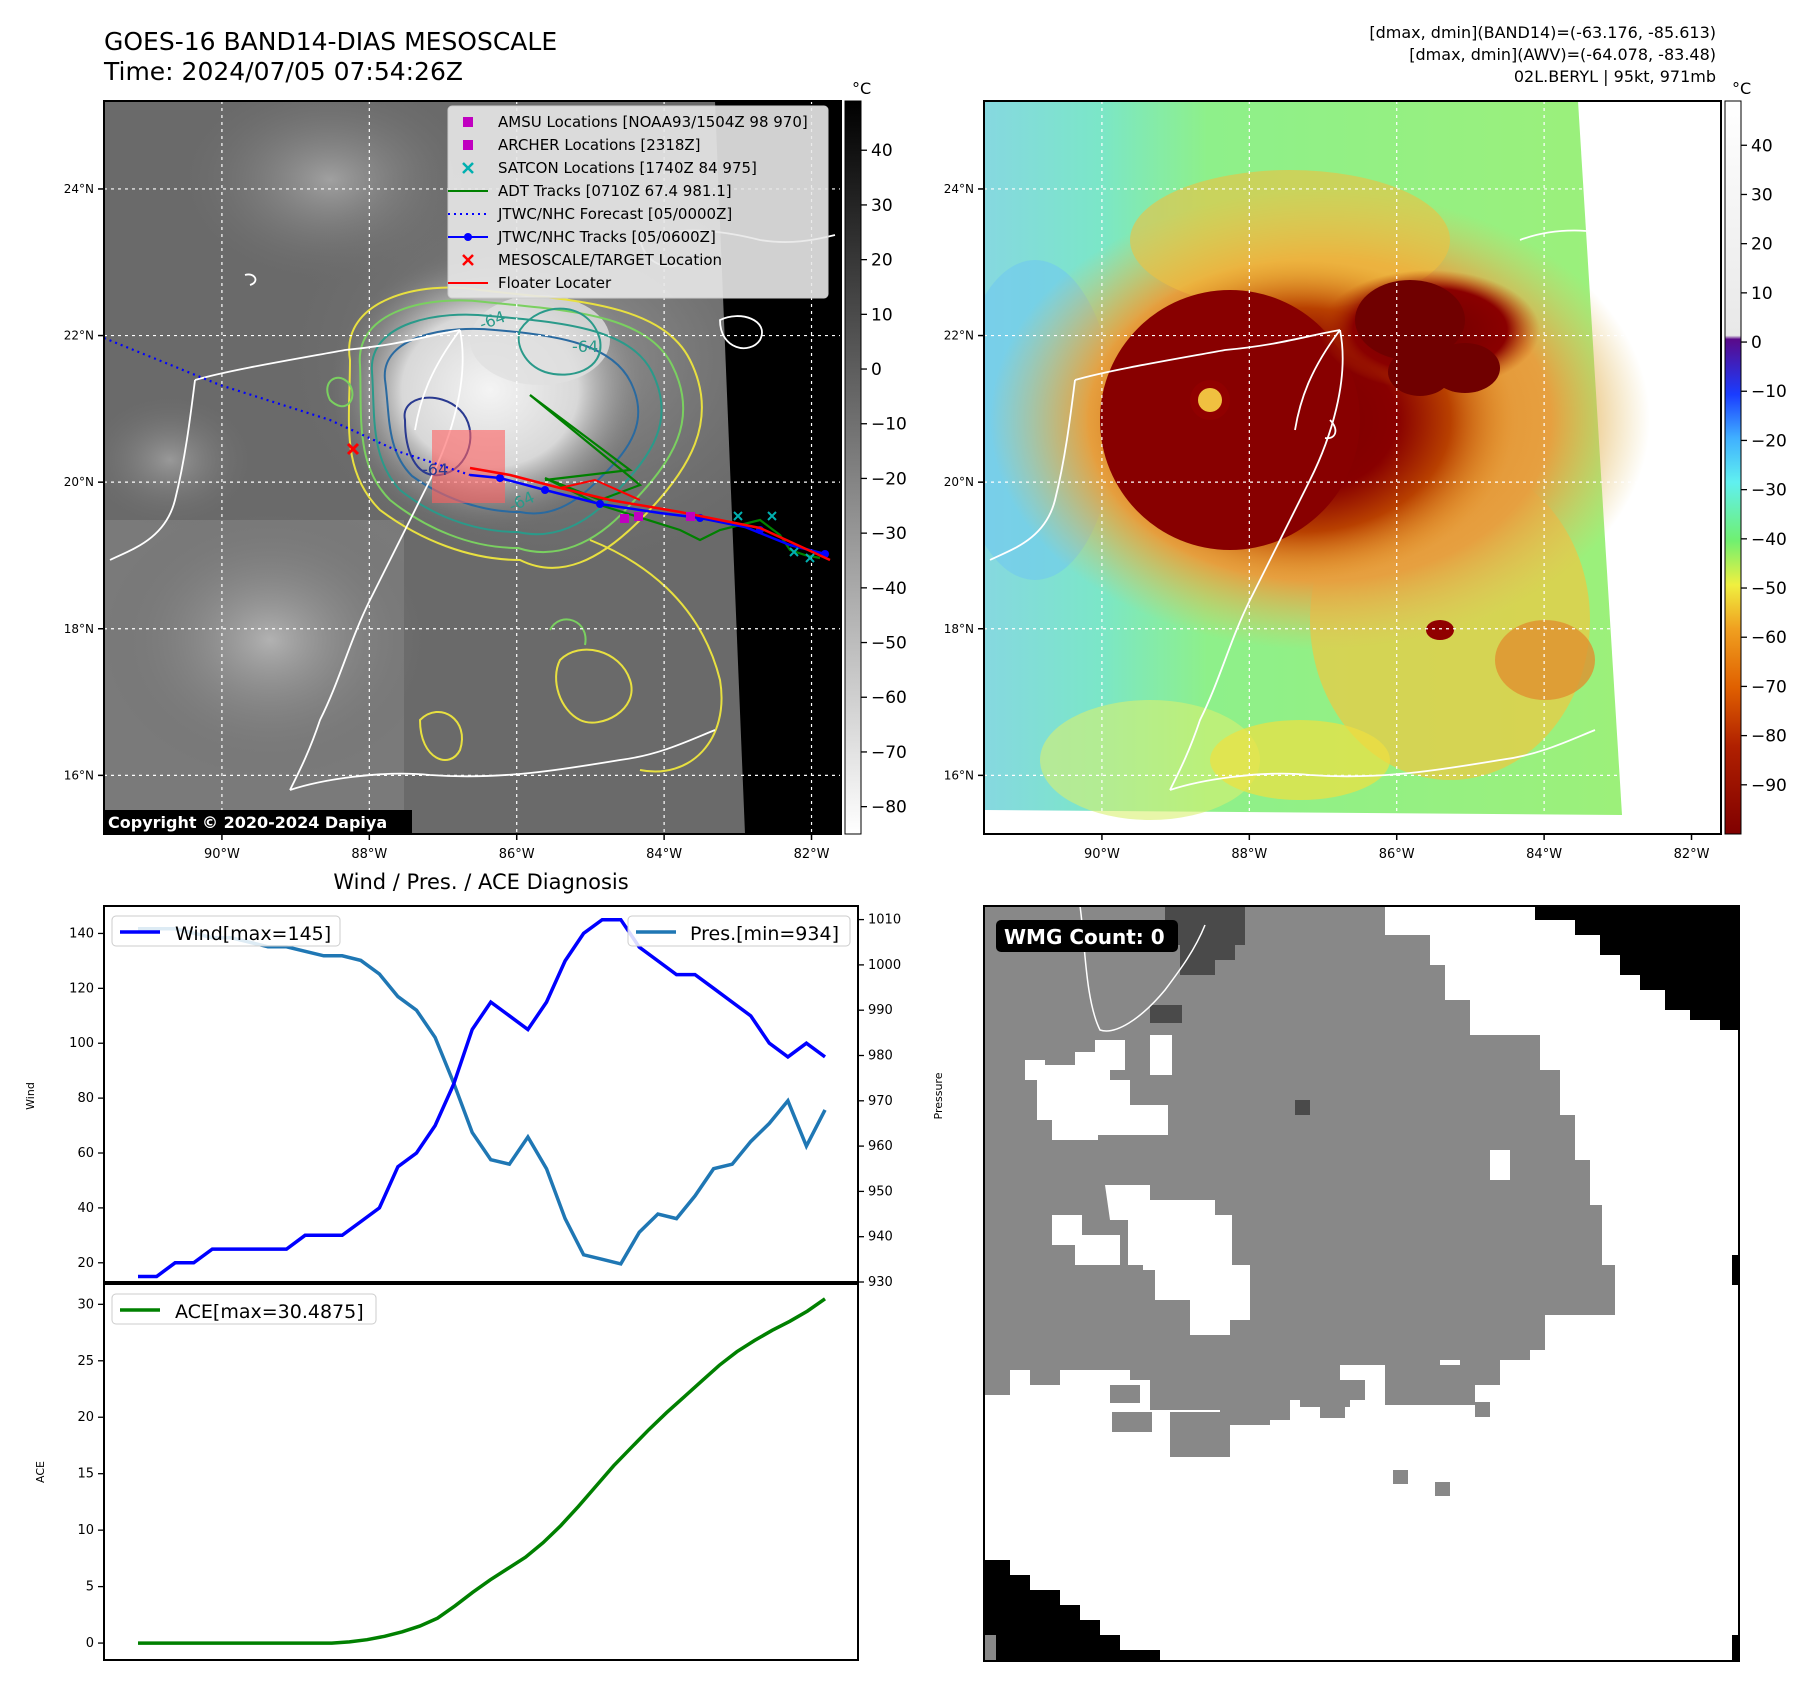  What do you see at coordinates (85, 1304) in the screenshot?
I see `ace-tick-label: 30` at bounding box center [85, 1304].